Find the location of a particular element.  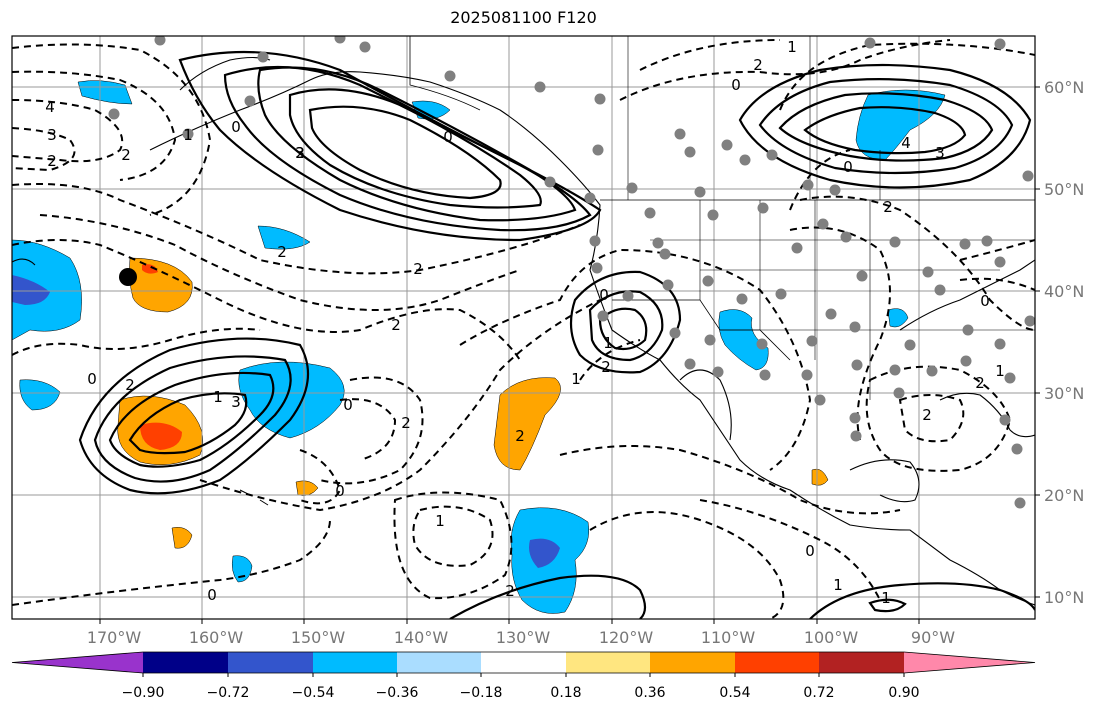

x-tick-label: 170°W is located at coordinates (114, 637).